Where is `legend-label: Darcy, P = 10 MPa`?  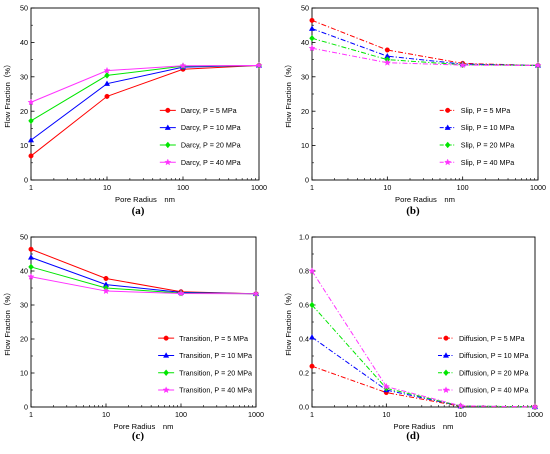
legend-label: Darcy, P = 10 MPa is located at coordinates (211, 127).